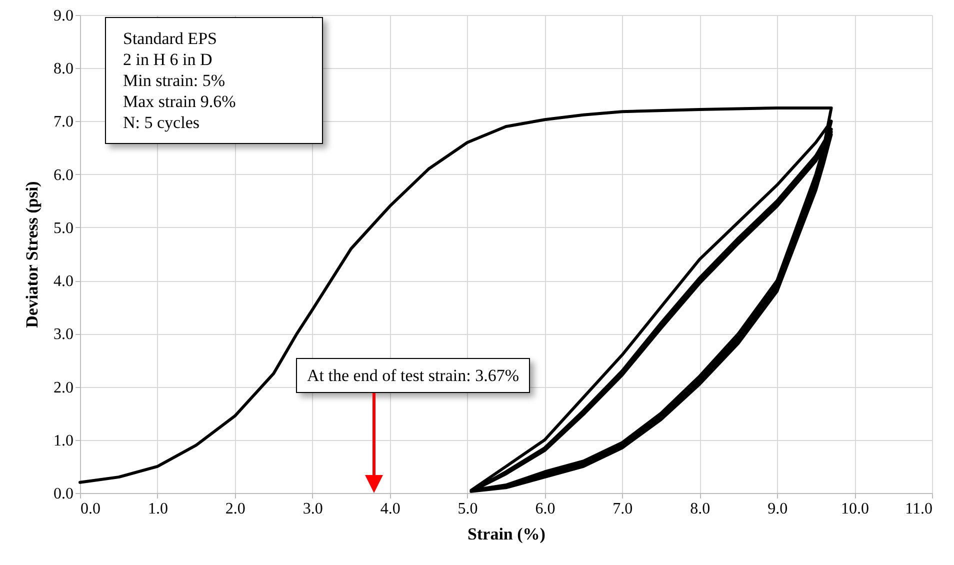 The width and height of the screenshot is (954, 565). Describe the element at coordinates (64, 335) in the screenshot. I see `y-tick-label: 3.0` at that location.